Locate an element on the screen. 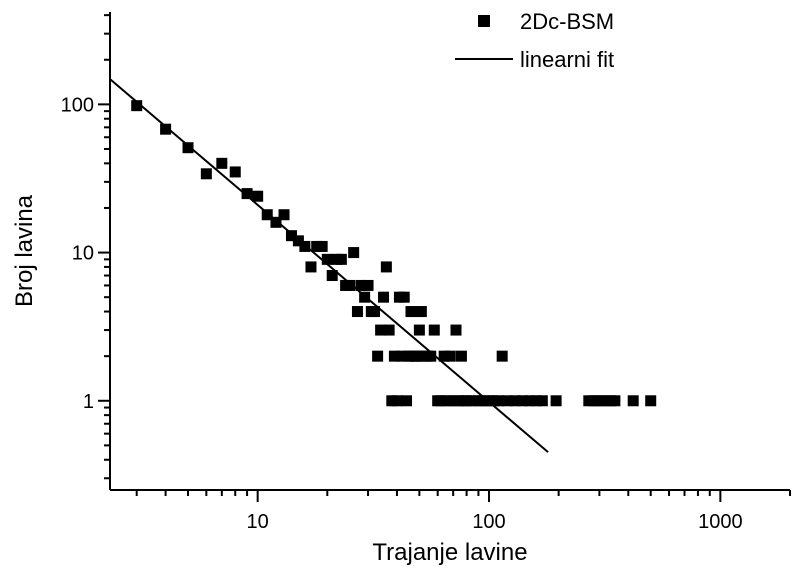  y-tick-label: 100 is located at coordinates (77, 105).